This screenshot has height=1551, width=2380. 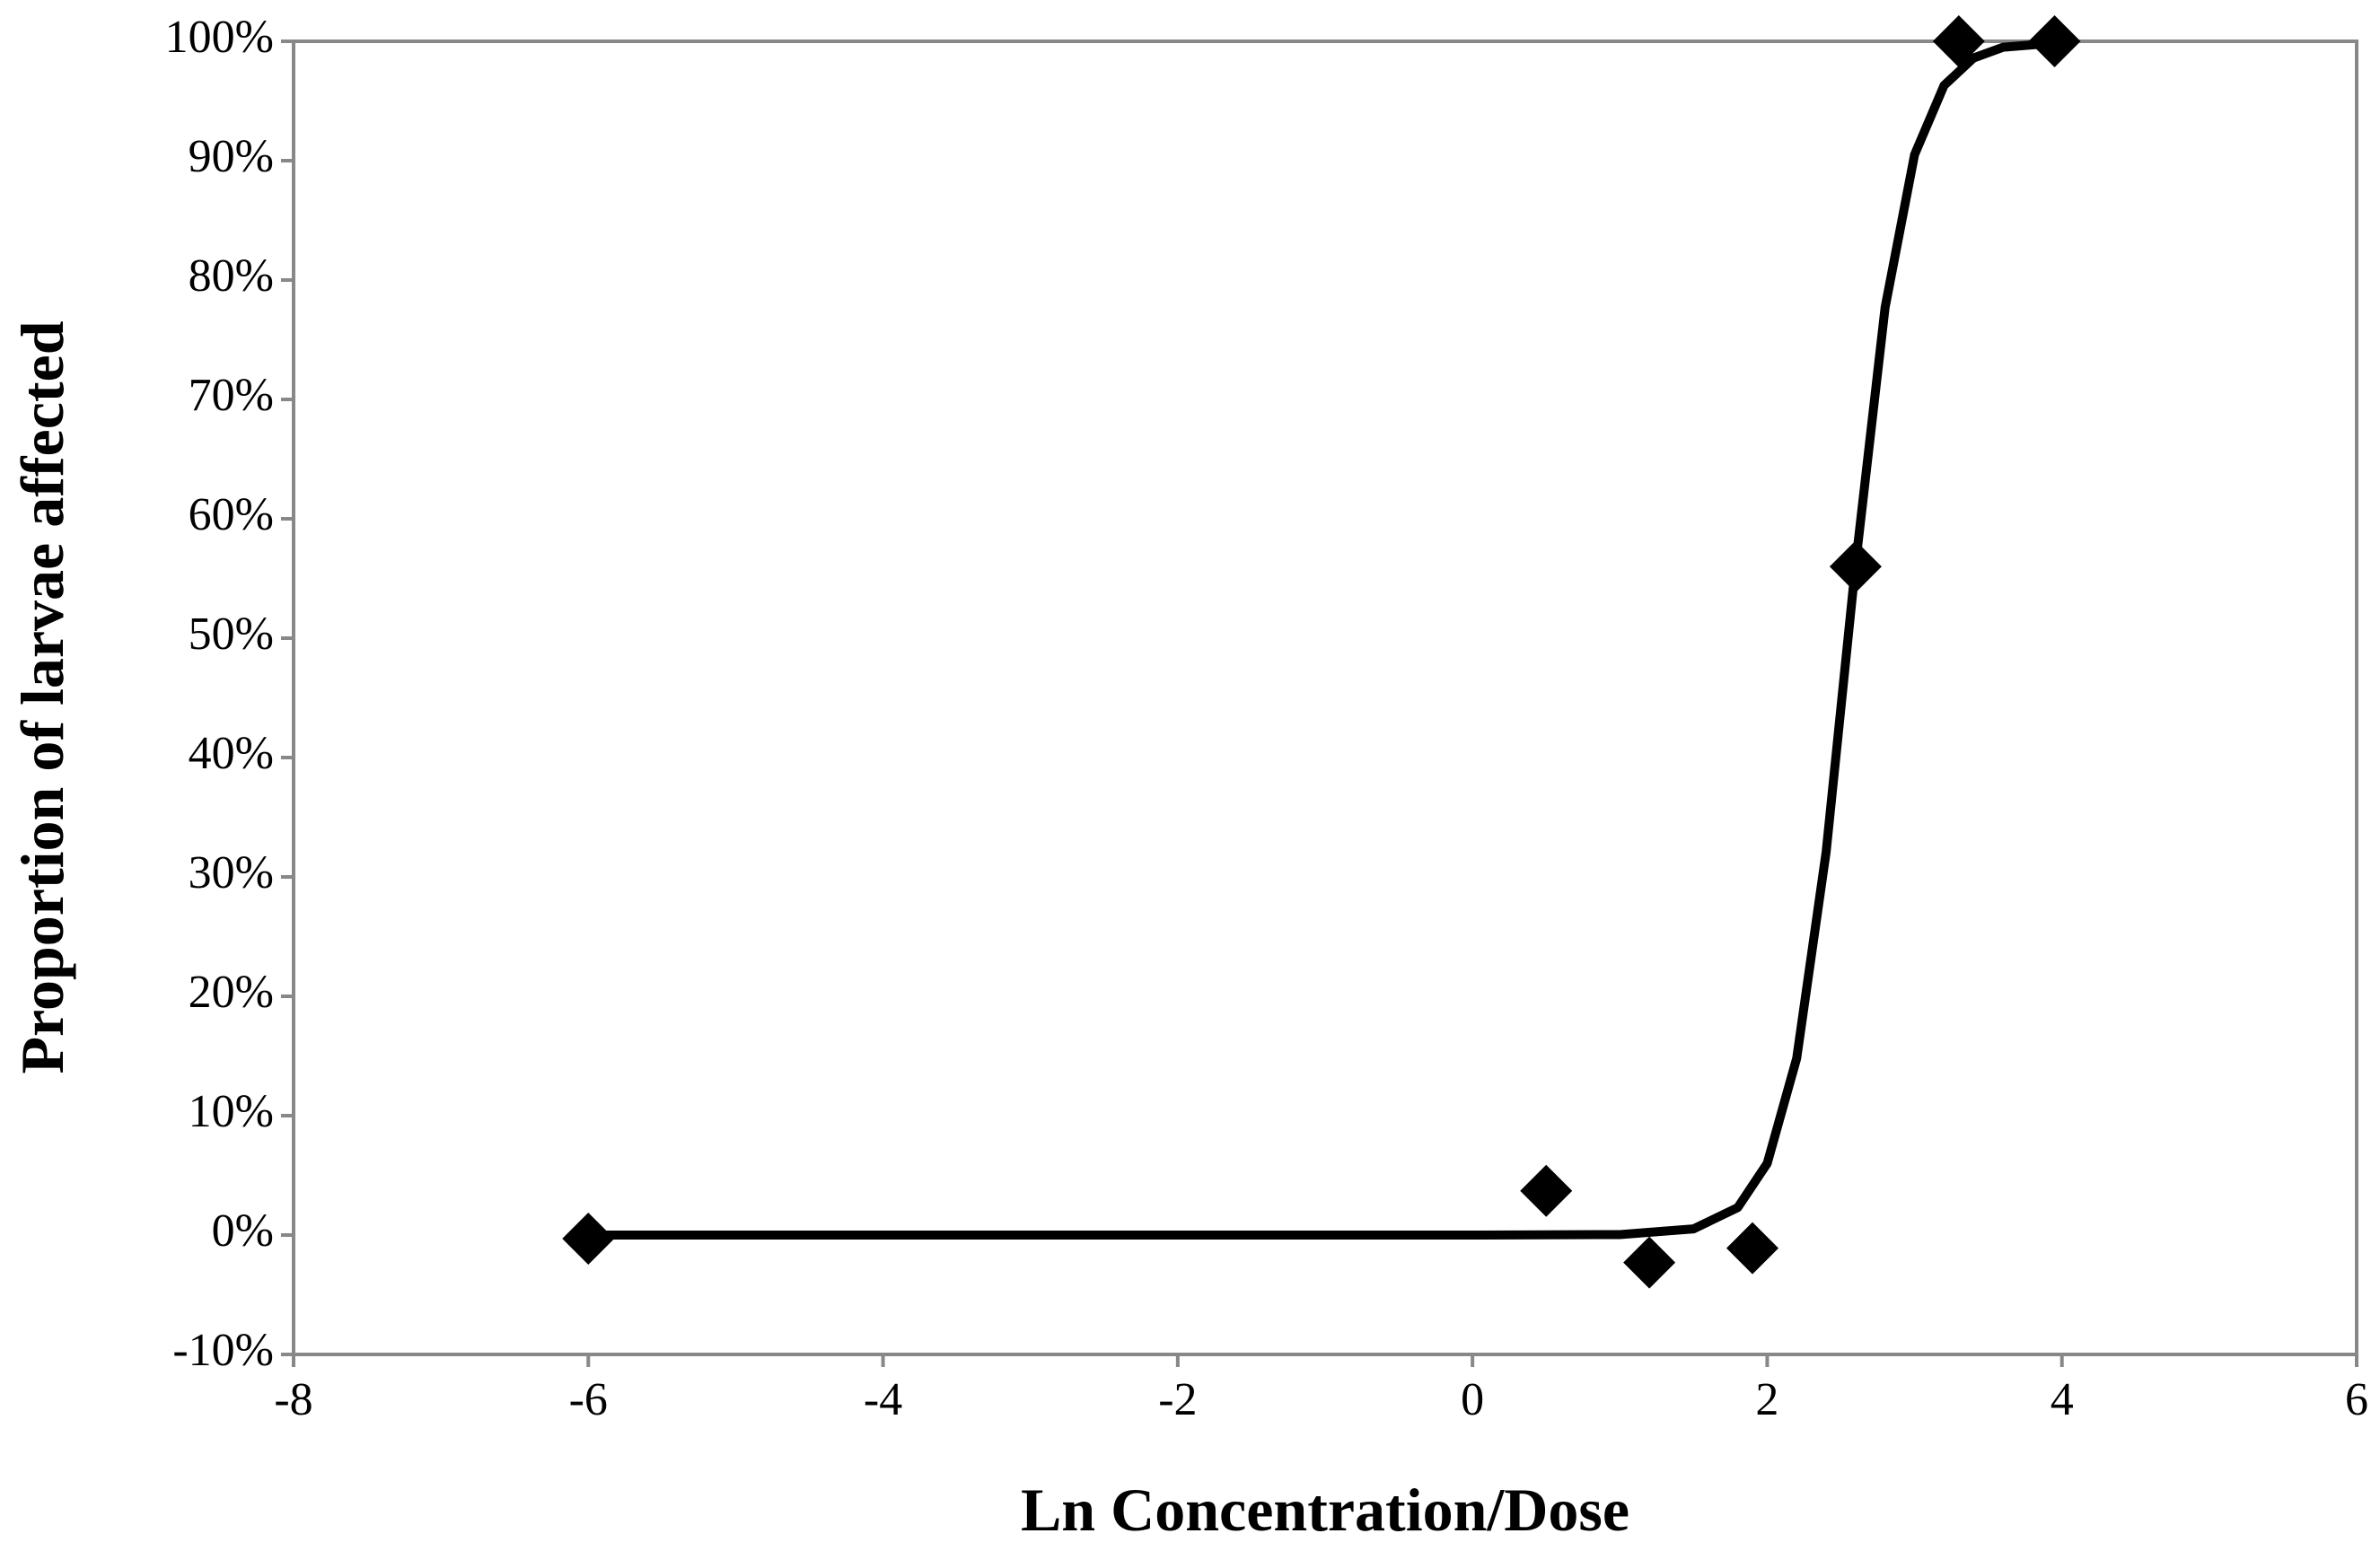 What do you see at coordinates (1177, 1399) in the screenshot?
I see `x-tick-label: -2` at bounding box center [1177, 1399].